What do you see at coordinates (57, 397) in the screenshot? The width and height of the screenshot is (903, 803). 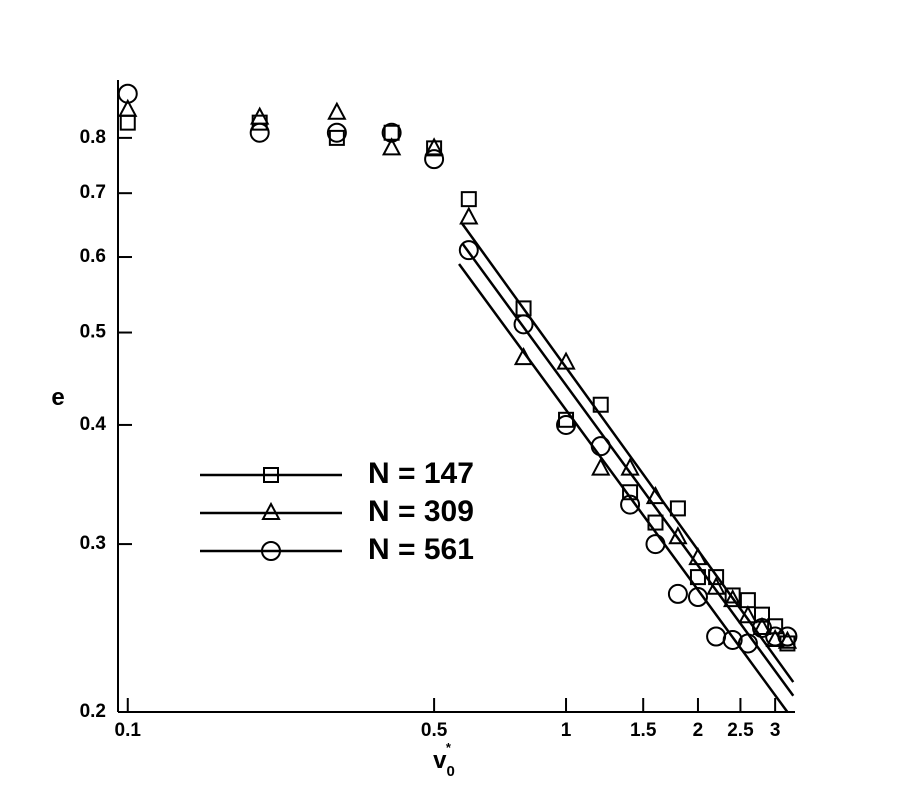 I see `y-axis-label: e` at bounding box center [57, 397].